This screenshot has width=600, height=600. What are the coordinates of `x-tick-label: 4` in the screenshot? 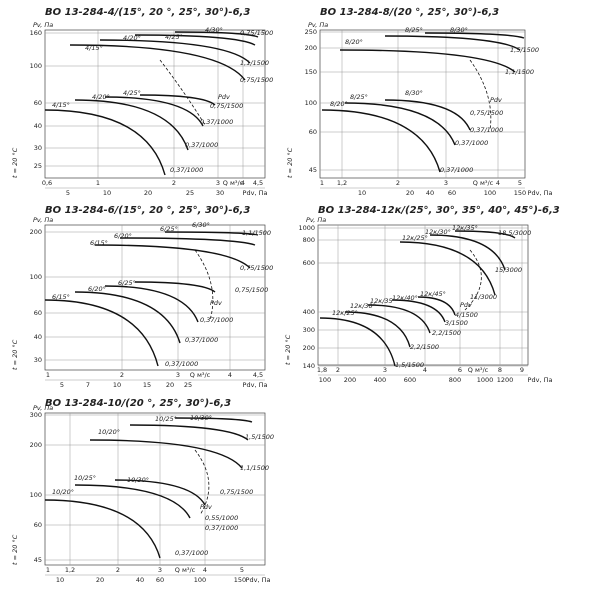 It's located at (230, 375).